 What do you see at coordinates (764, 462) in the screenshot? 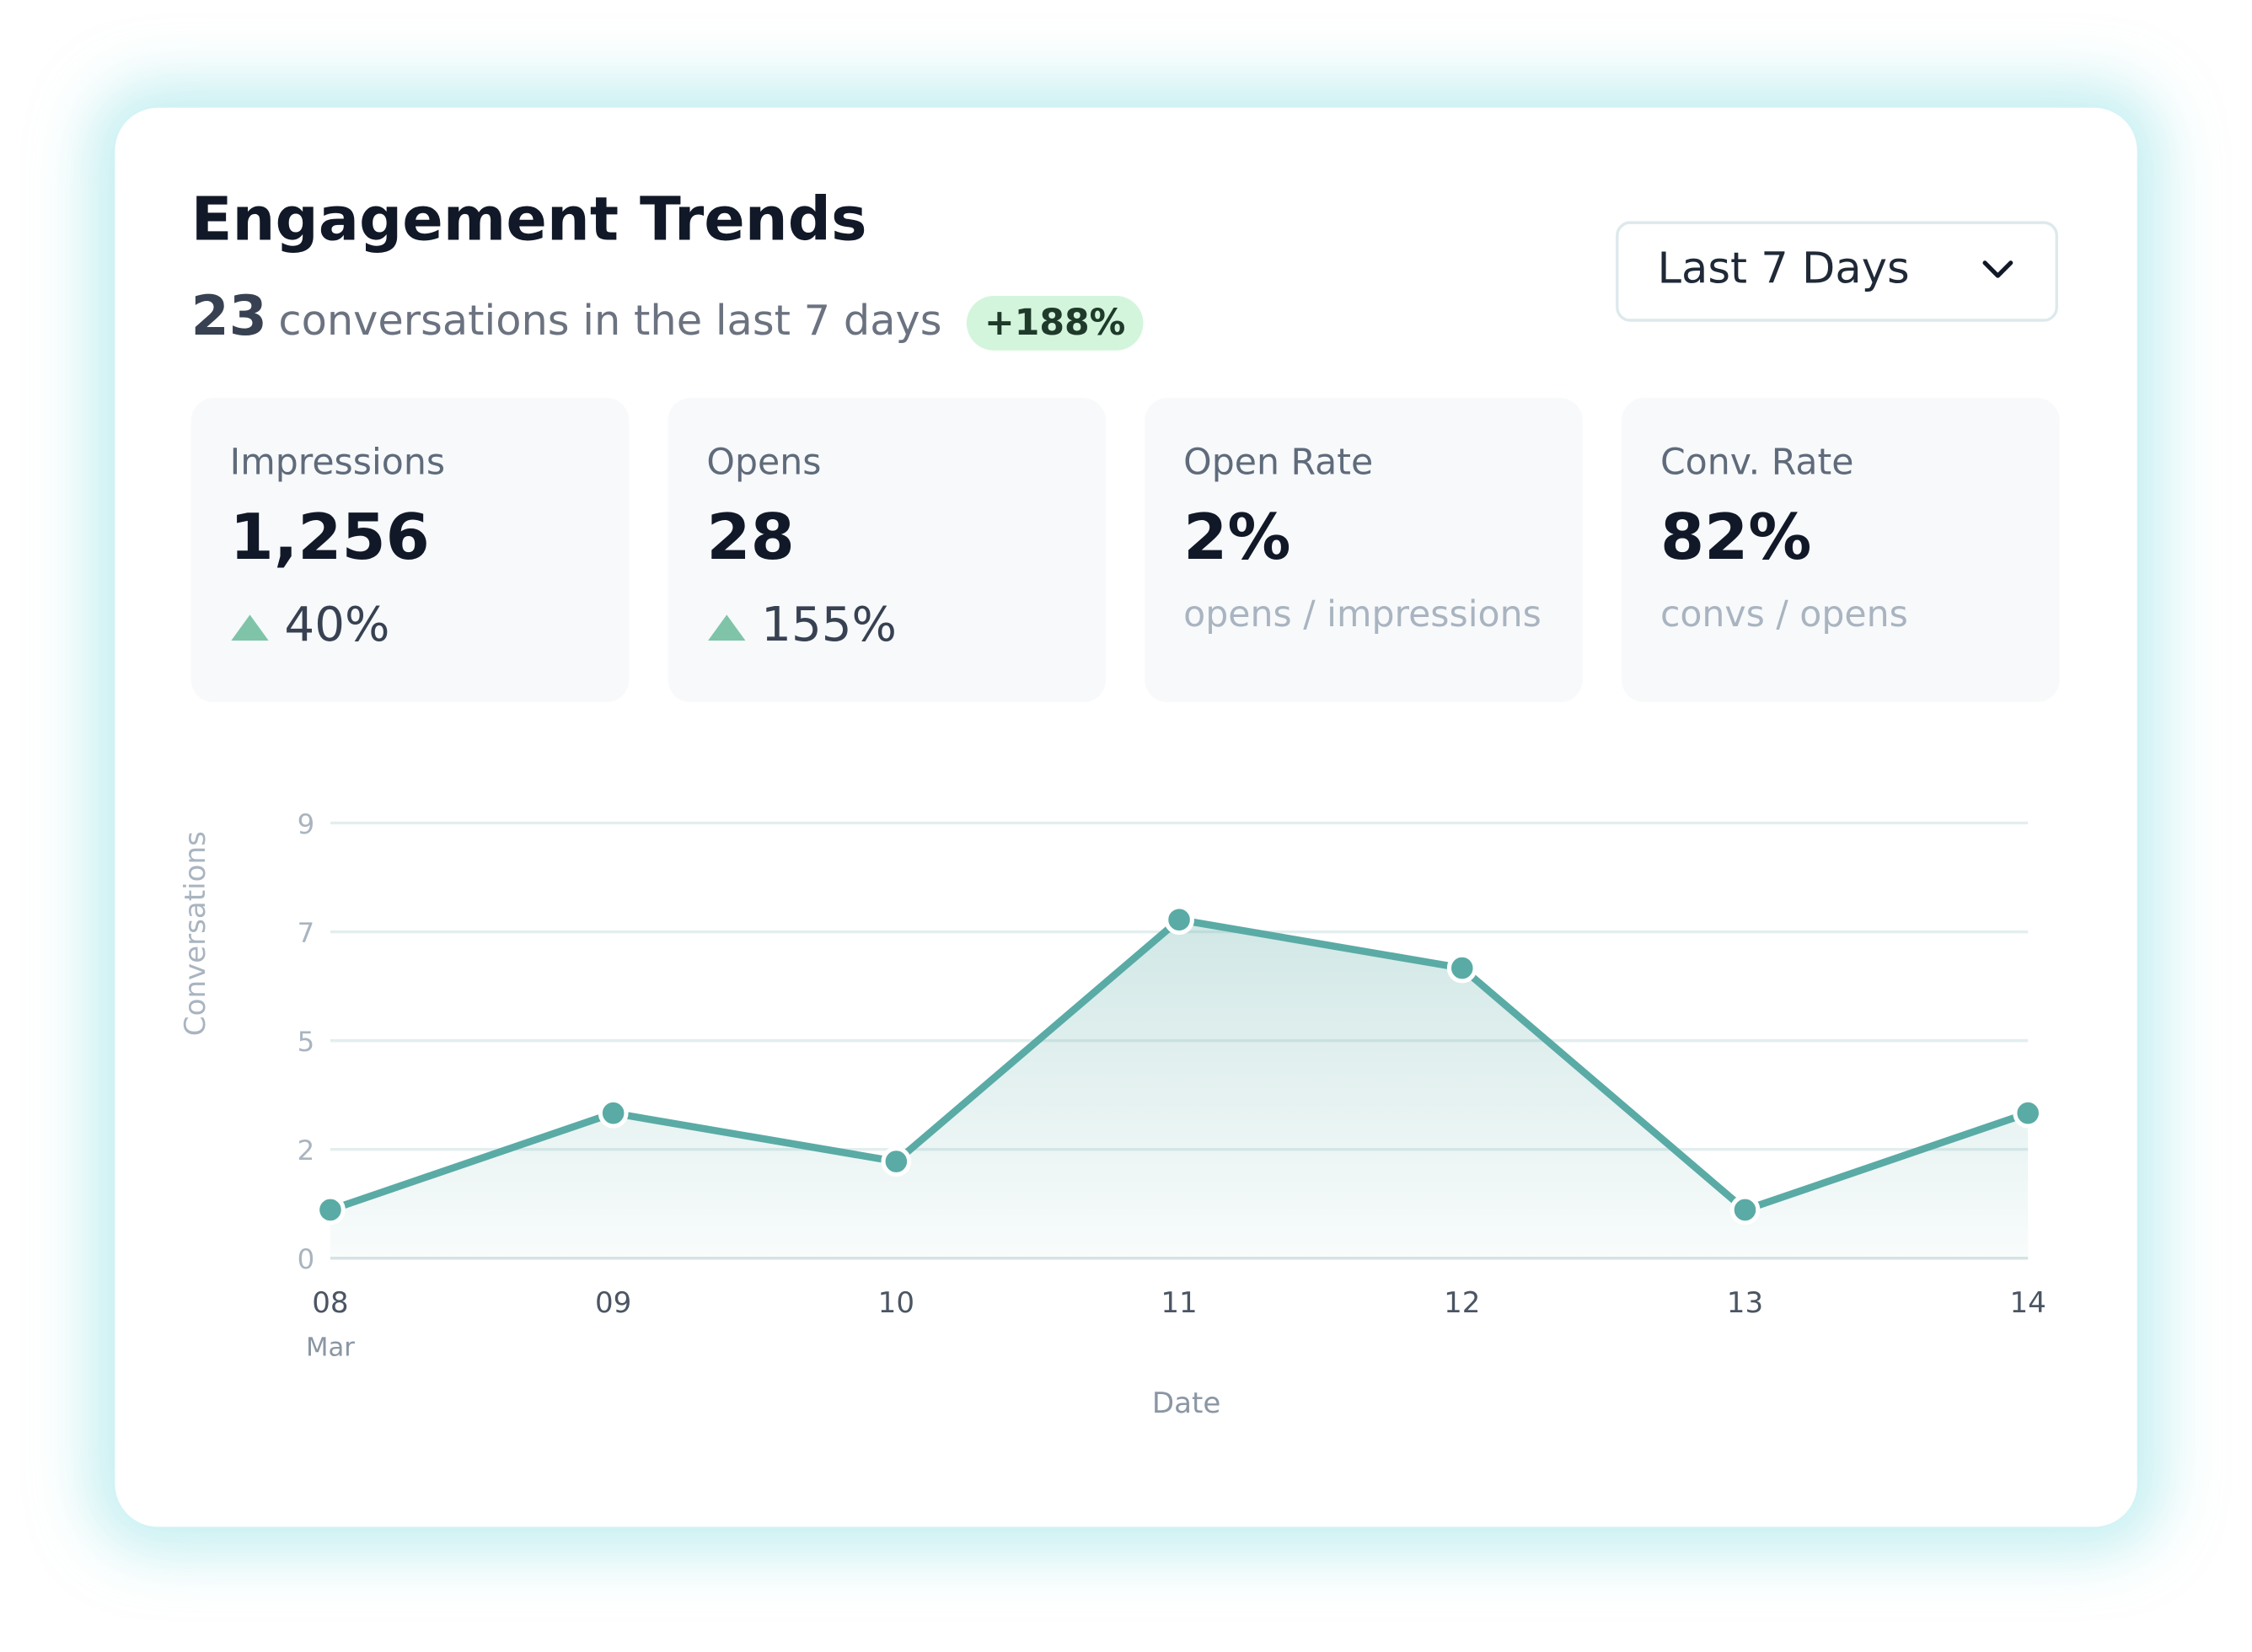
I see `metric-label: Opens` at bounding box center [764, 462].